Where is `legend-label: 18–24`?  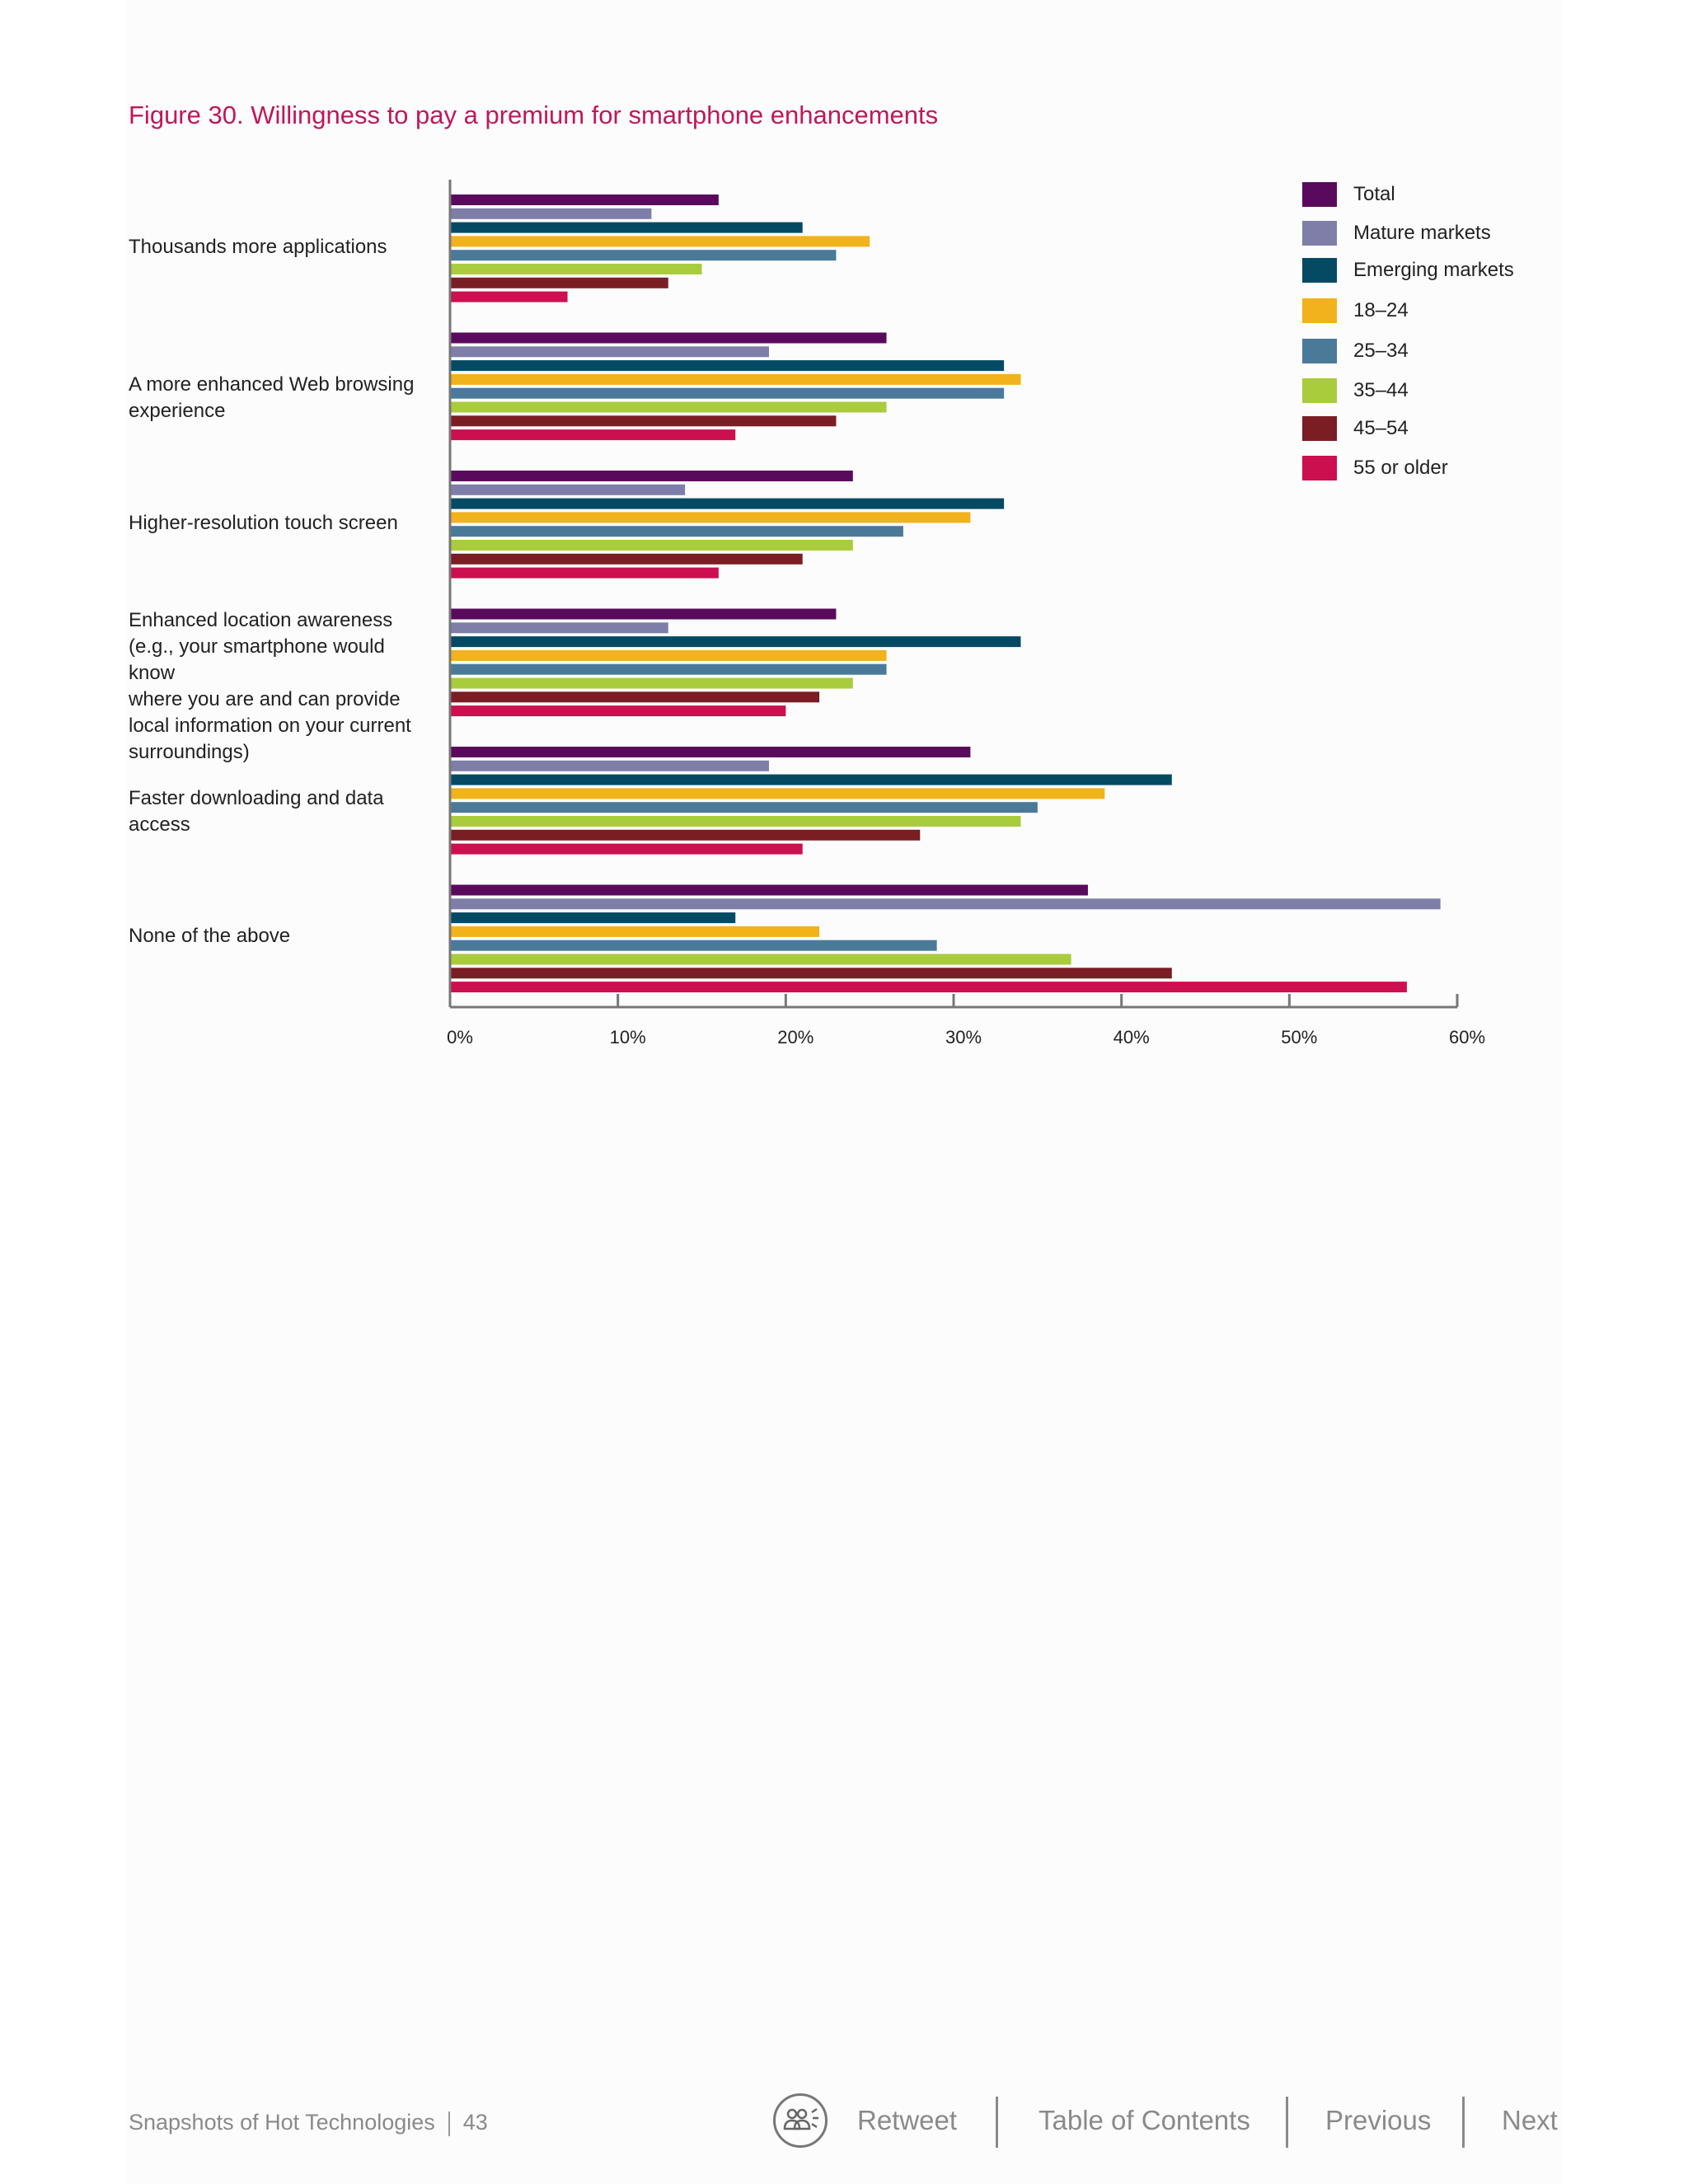 legend-label: 18–24 is located at coordinates (1381, 310).